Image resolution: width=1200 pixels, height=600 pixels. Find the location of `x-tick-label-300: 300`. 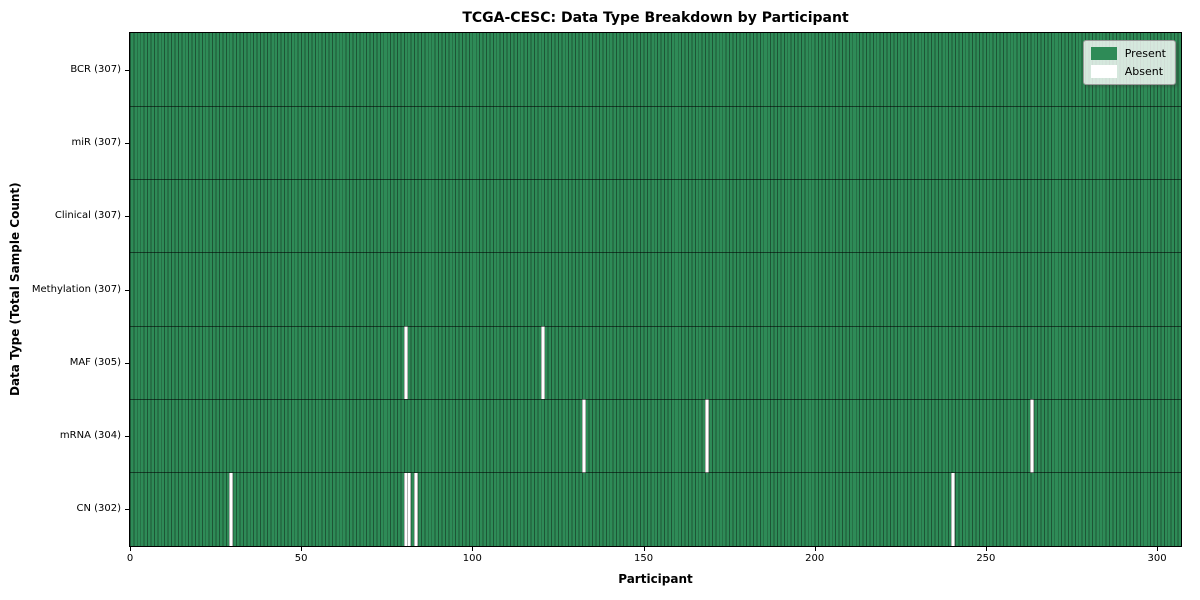

x-tick-label-300: 300 is located at coordinates (1157, 558).